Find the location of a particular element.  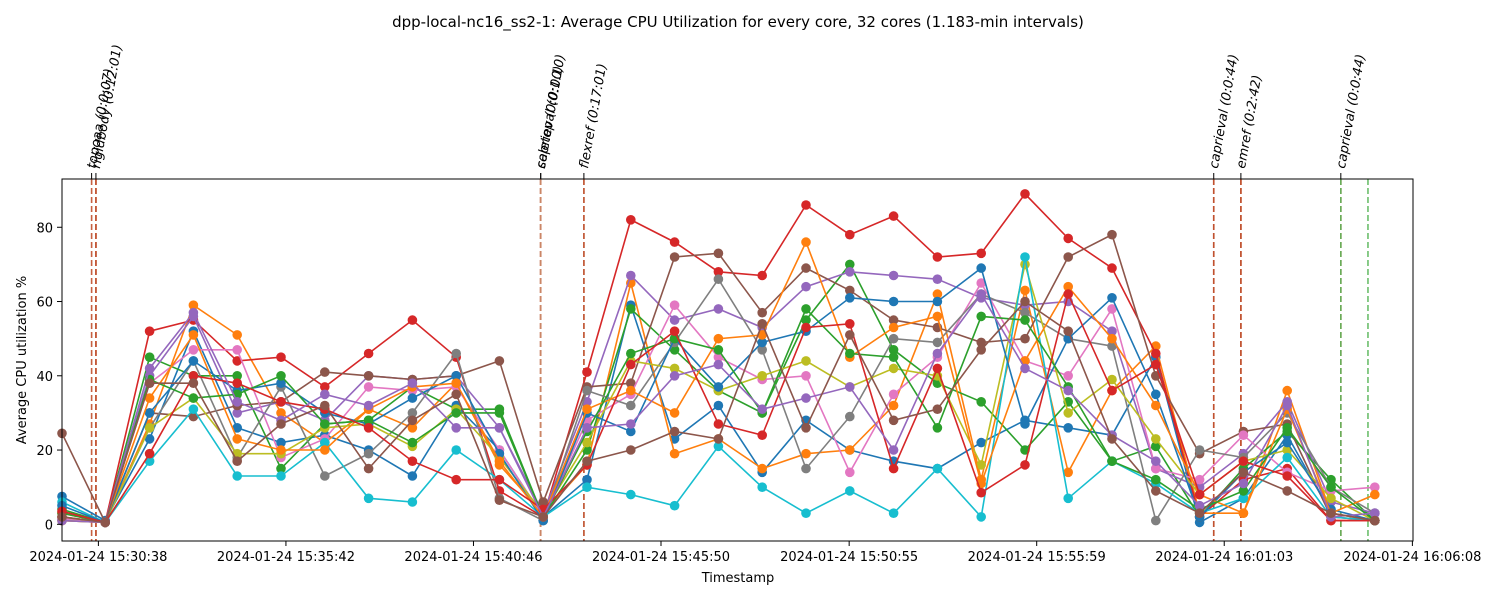

event-label: flexref (0:17:01) is located at coordinates (593, 115).